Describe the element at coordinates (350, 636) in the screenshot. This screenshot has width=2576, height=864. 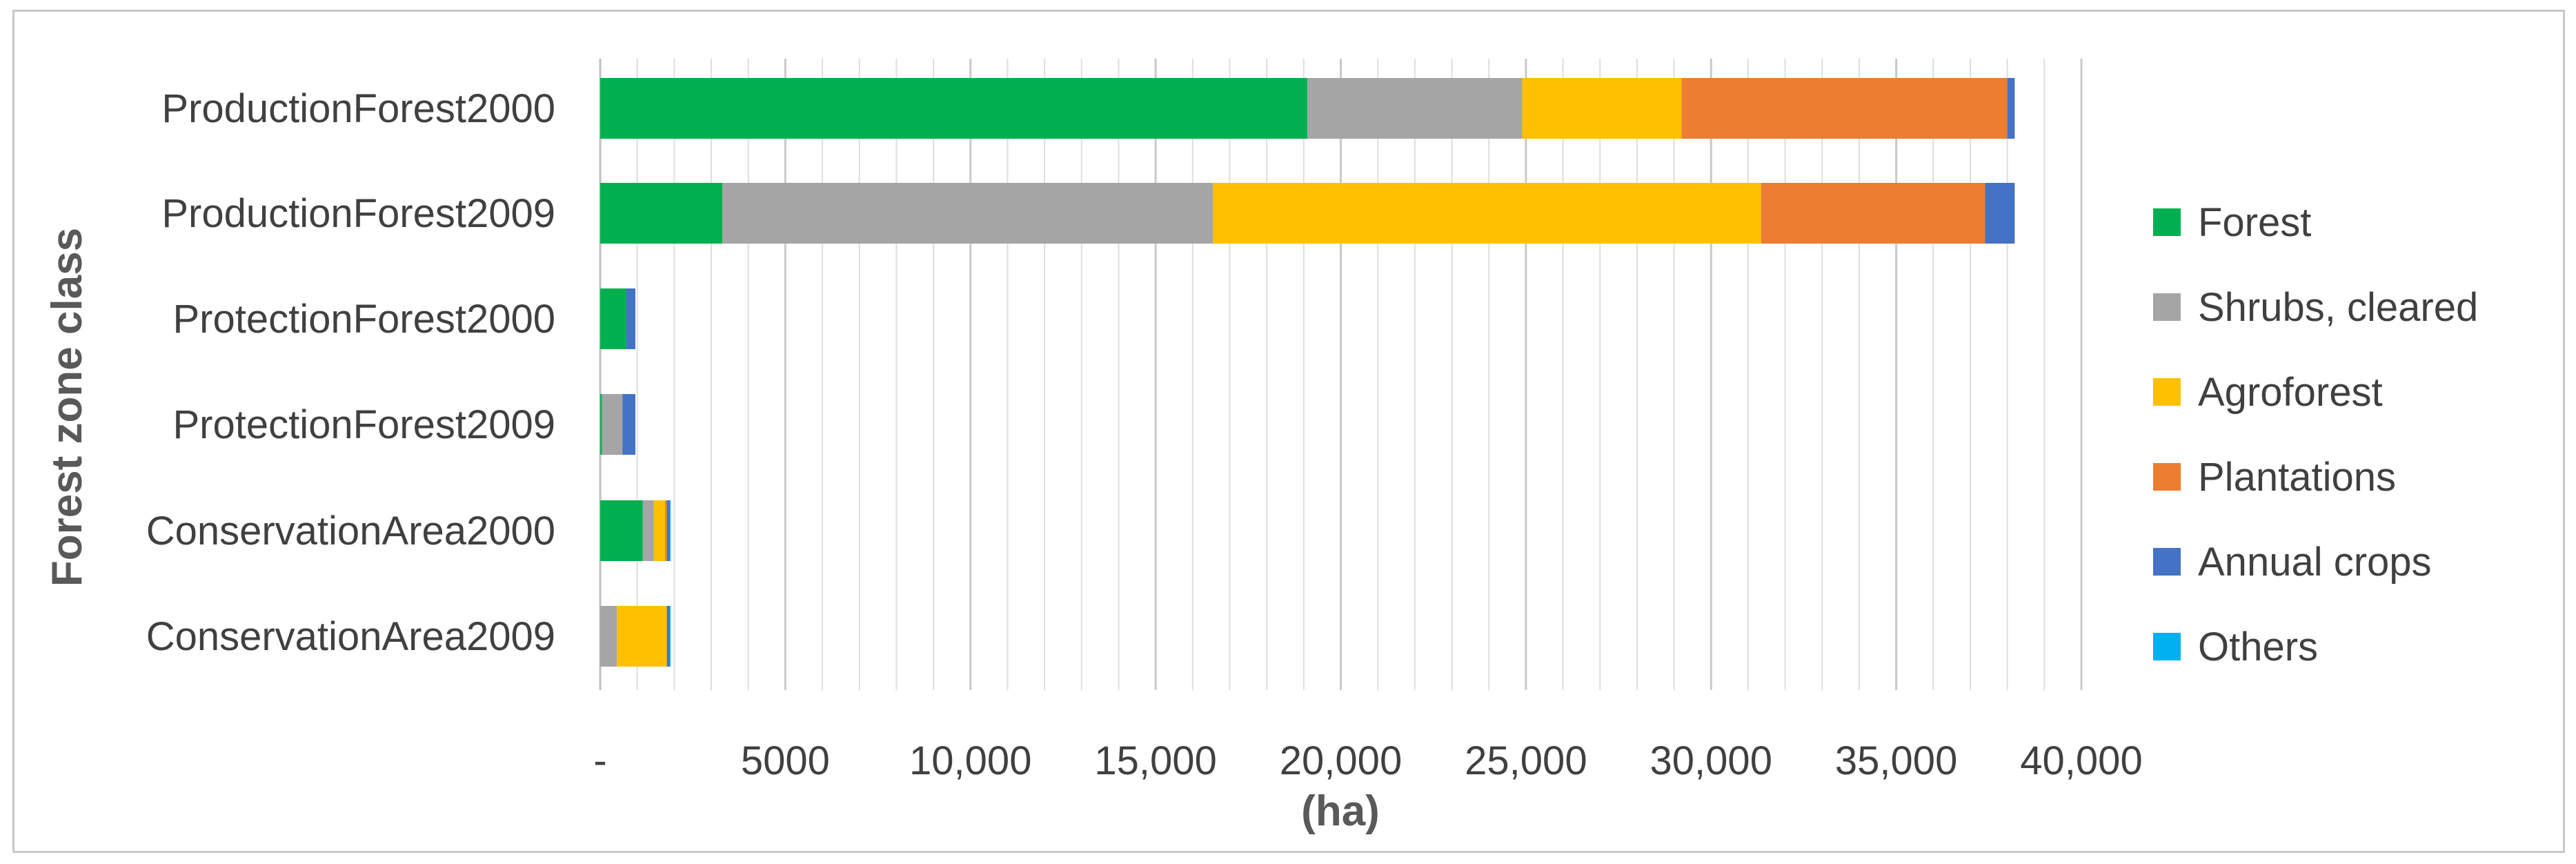
I see `category-label: ConservationArea2009` at that location.